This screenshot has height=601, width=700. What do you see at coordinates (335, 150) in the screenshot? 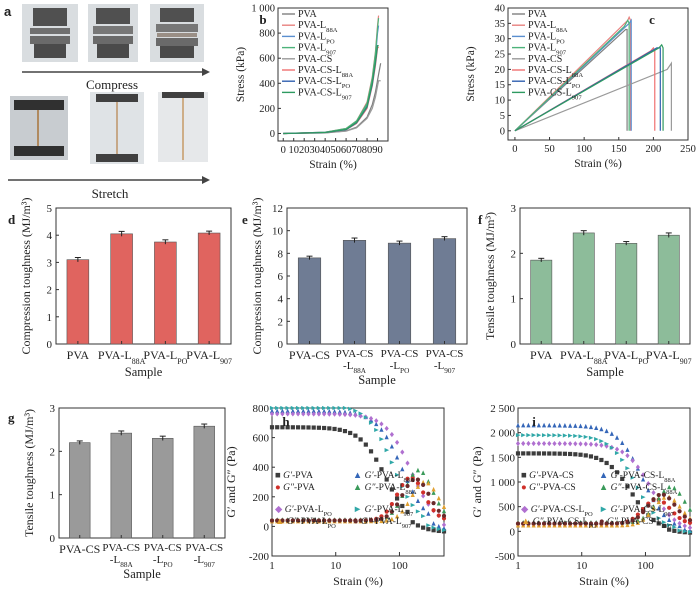
I see `x-tick-label: 50` at bounding box center [335, 150].